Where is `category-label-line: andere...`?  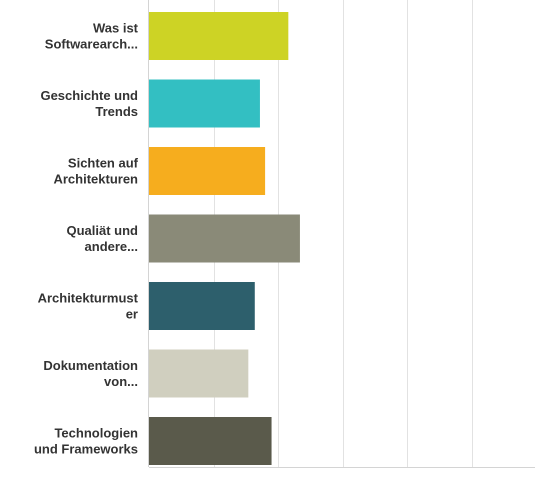 category-label-line: andere... is located at coordinates (111, 246).